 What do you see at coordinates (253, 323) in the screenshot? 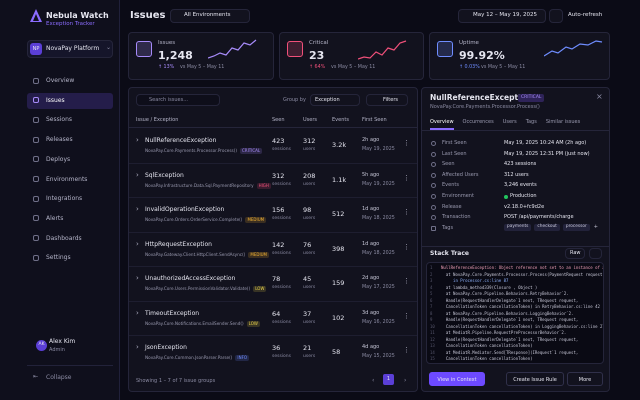
I see `severity-badge: LOW` at bounding box center [253, 323].